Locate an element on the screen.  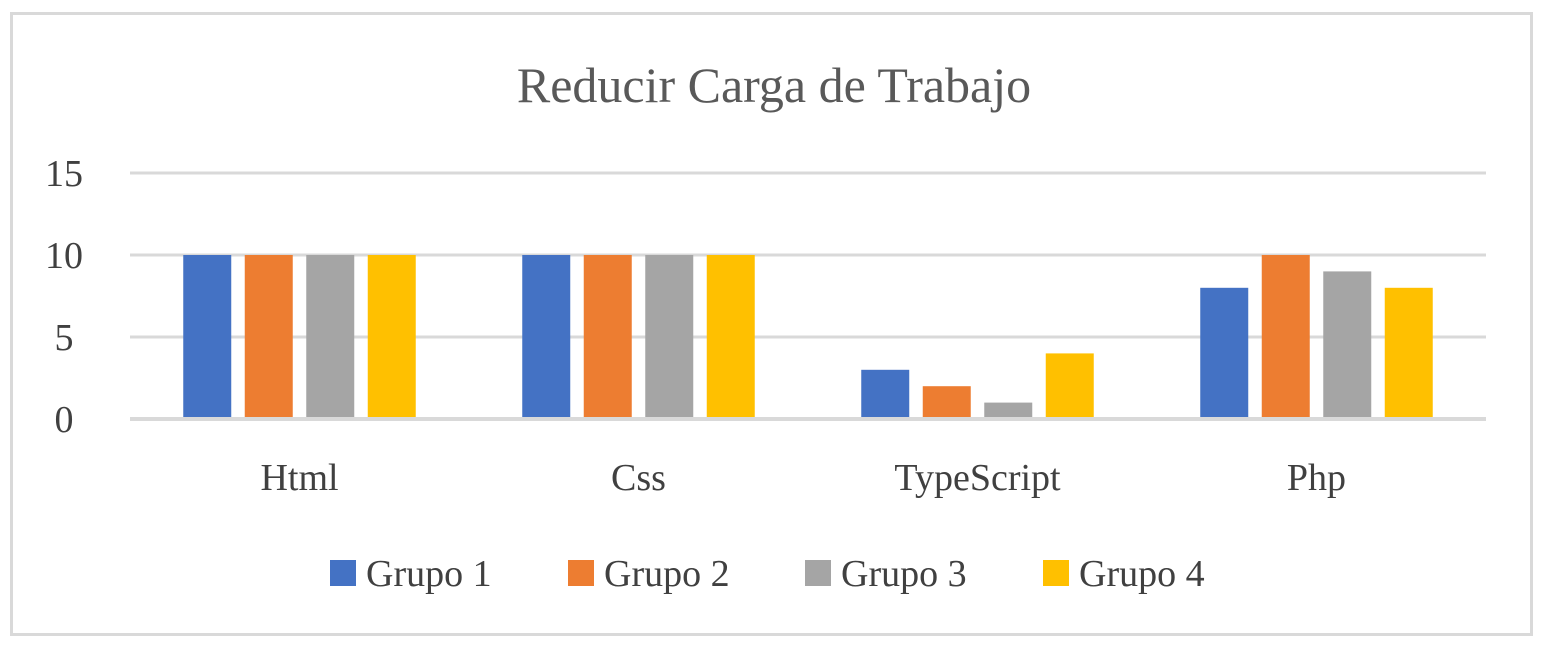
x-category-label-css: Css is located at coordinates (638, 478).